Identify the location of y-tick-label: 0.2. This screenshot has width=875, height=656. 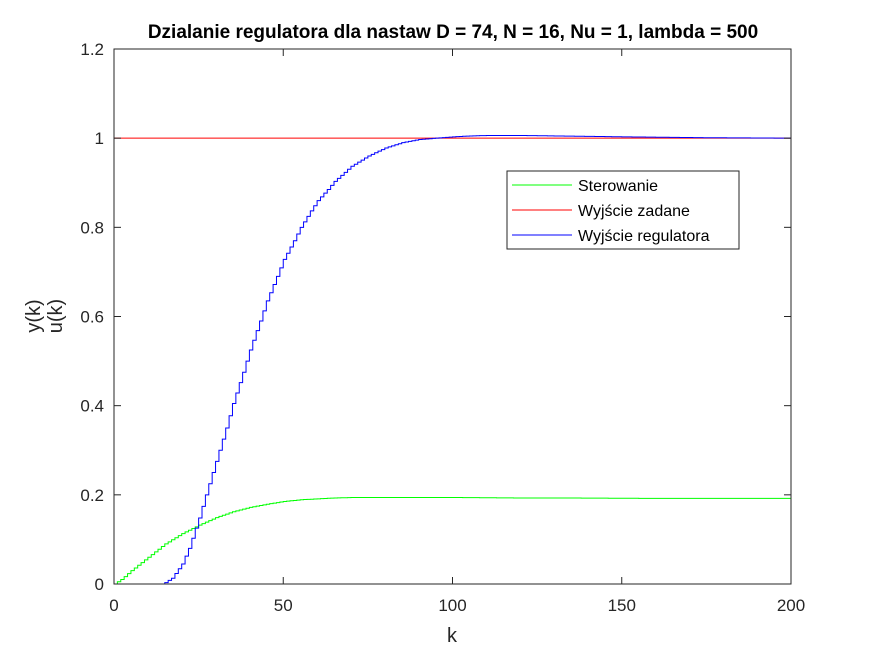
(92, 495).